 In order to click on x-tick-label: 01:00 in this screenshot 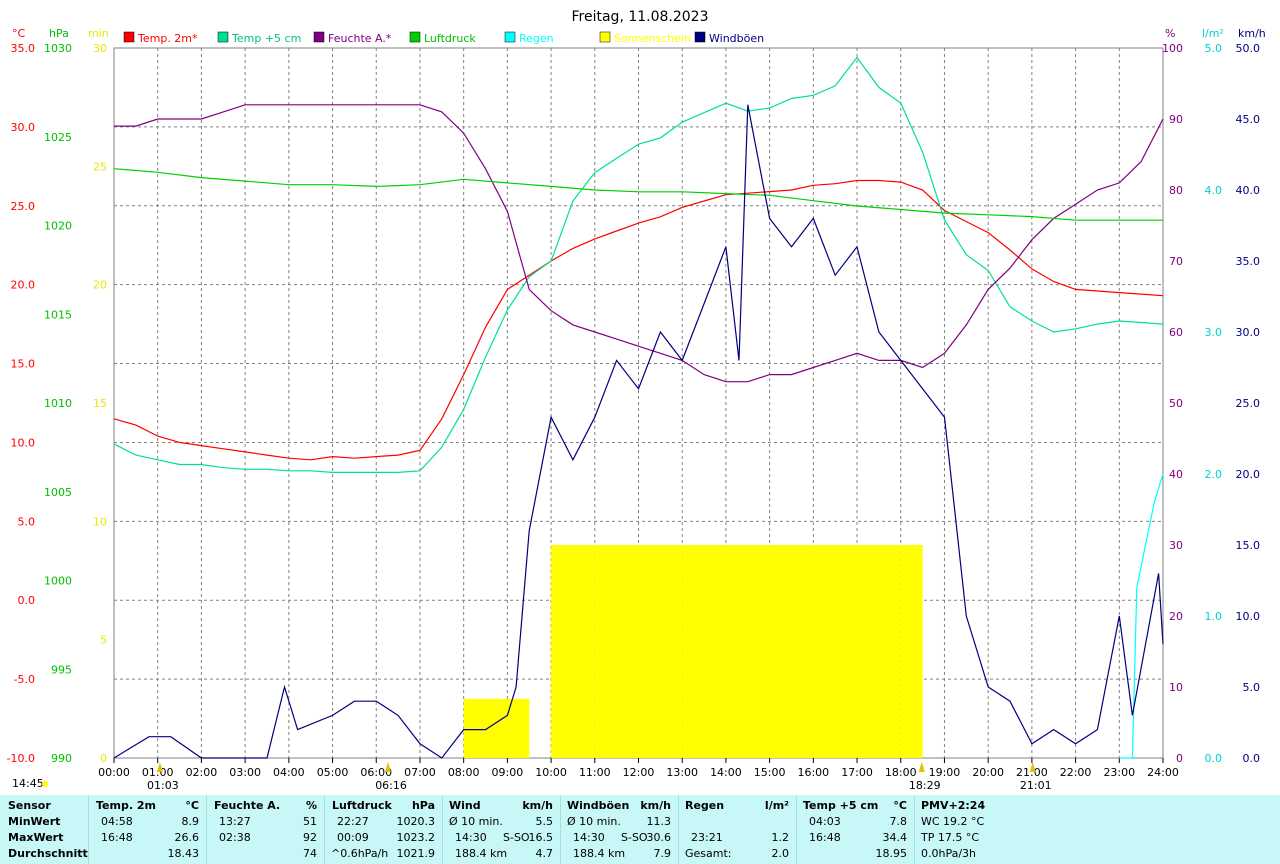, I will do `click(158, 772)`.